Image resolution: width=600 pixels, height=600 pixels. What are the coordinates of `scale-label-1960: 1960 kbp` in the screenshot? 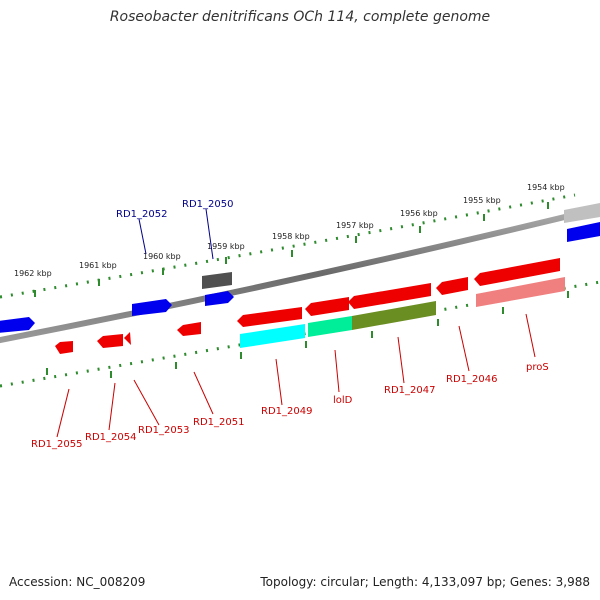 It's located at (162, 256).